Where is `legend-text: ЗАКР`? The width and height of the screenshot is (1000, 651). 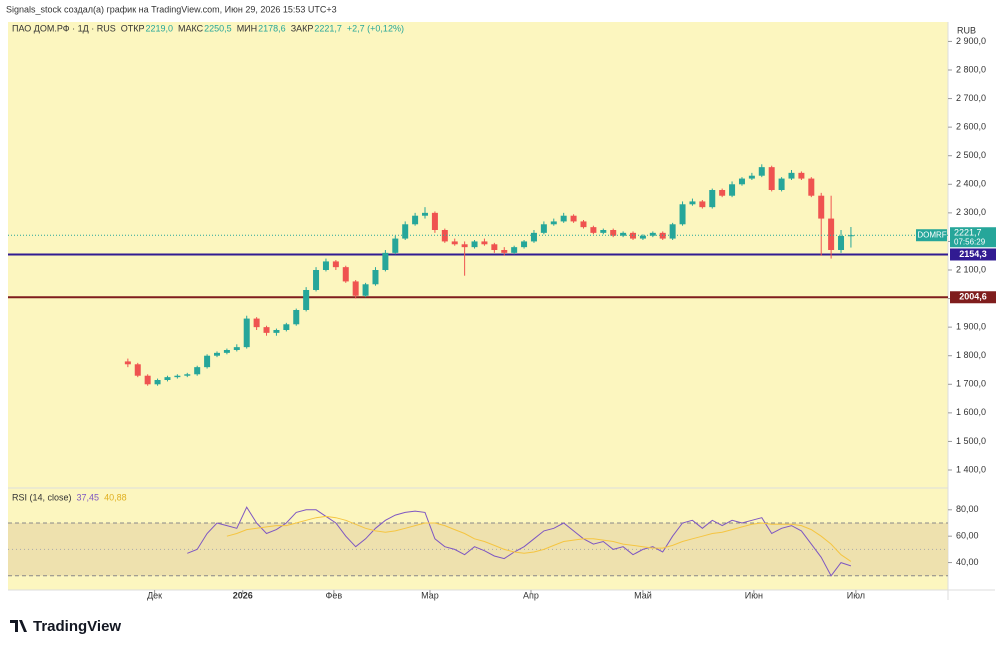
legend-text: ЗАКР is located at coordinates (302, 28).